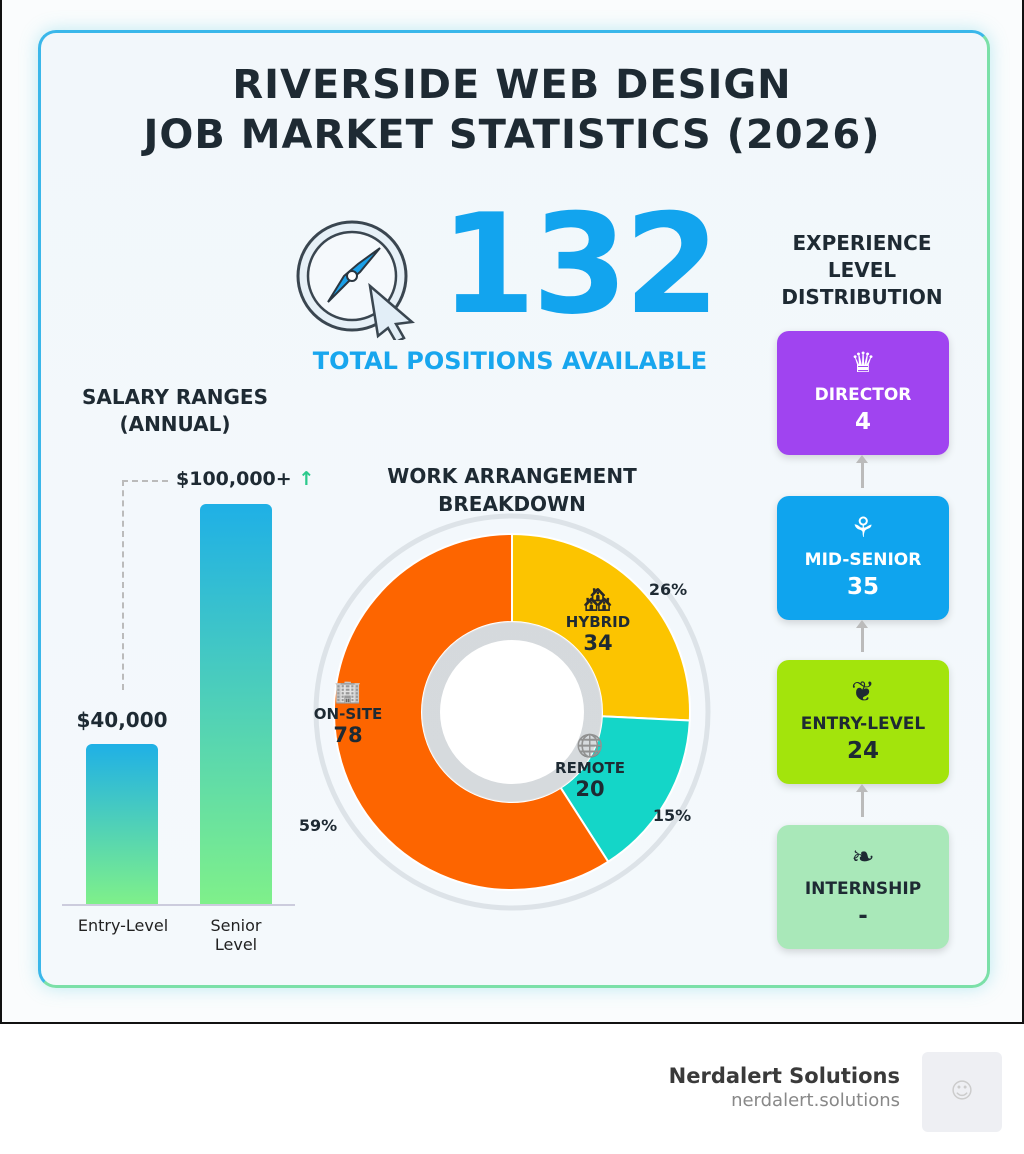 This screenshot has height=1154, width=1024. Describe the element at coordinates (512, 85) in the screenshot. I see `title-line-1: RIVERSIDE WEB DESIGN` at that location.